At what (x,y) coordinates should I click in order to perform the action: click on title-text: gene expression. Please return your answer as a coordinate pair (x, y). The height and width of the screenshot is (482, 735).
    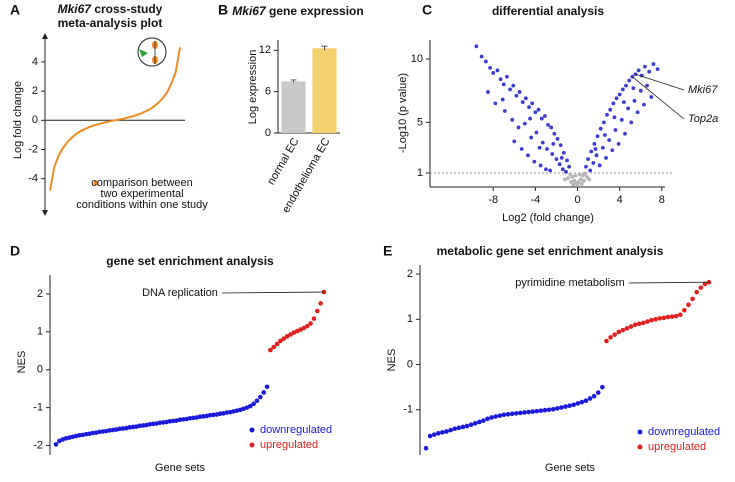
    Looking at the image, I should click on (316, 11).